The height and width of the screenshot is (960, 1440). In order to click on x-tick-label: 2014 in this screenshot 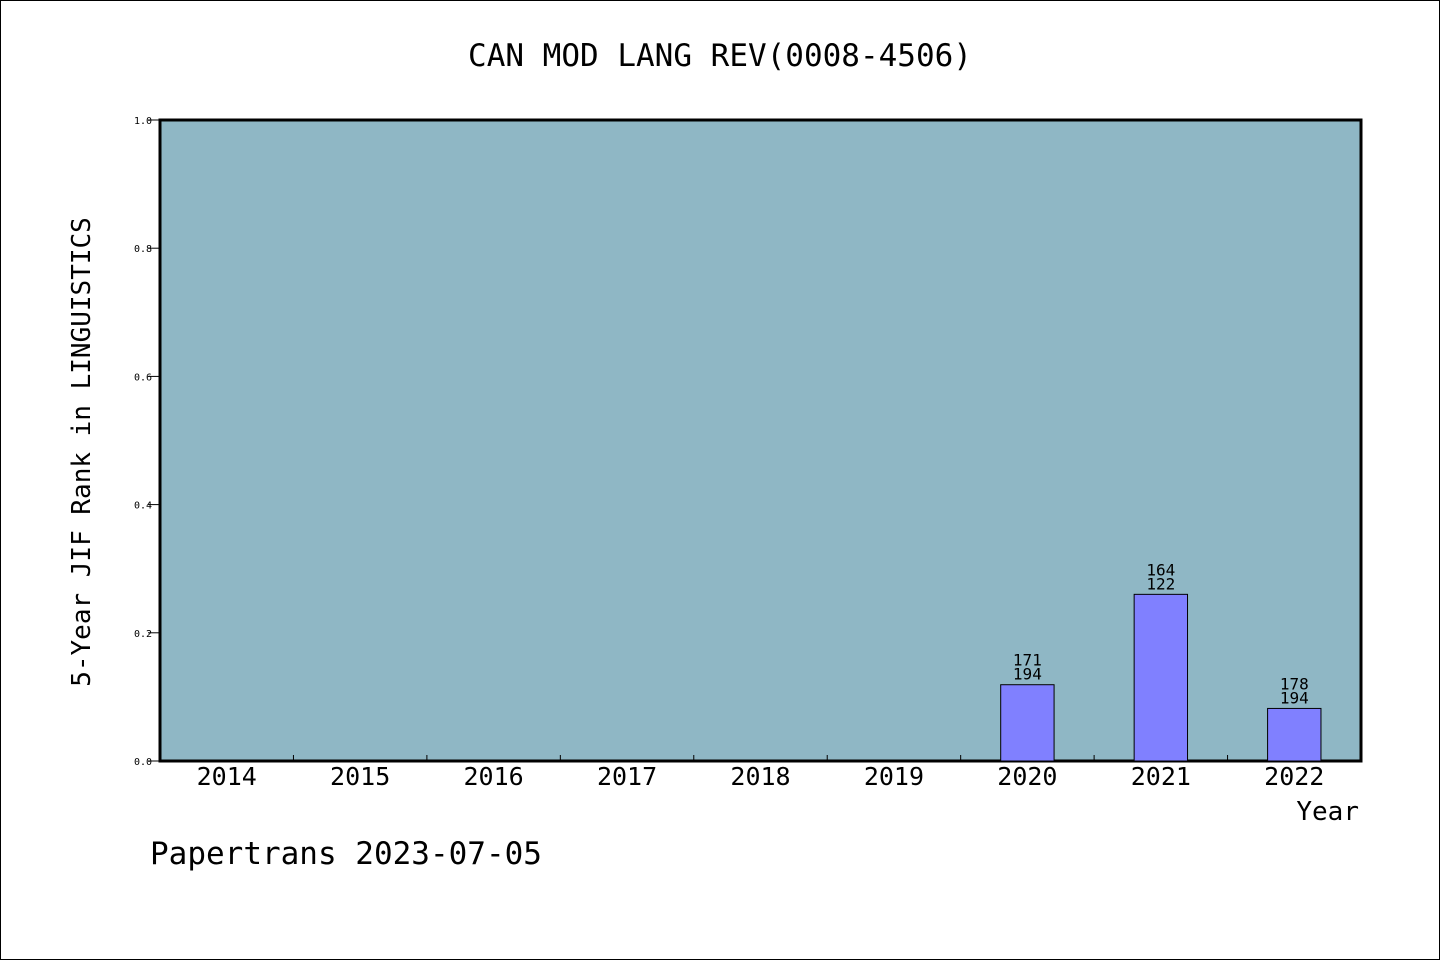, I will do `click(227, 776)`.